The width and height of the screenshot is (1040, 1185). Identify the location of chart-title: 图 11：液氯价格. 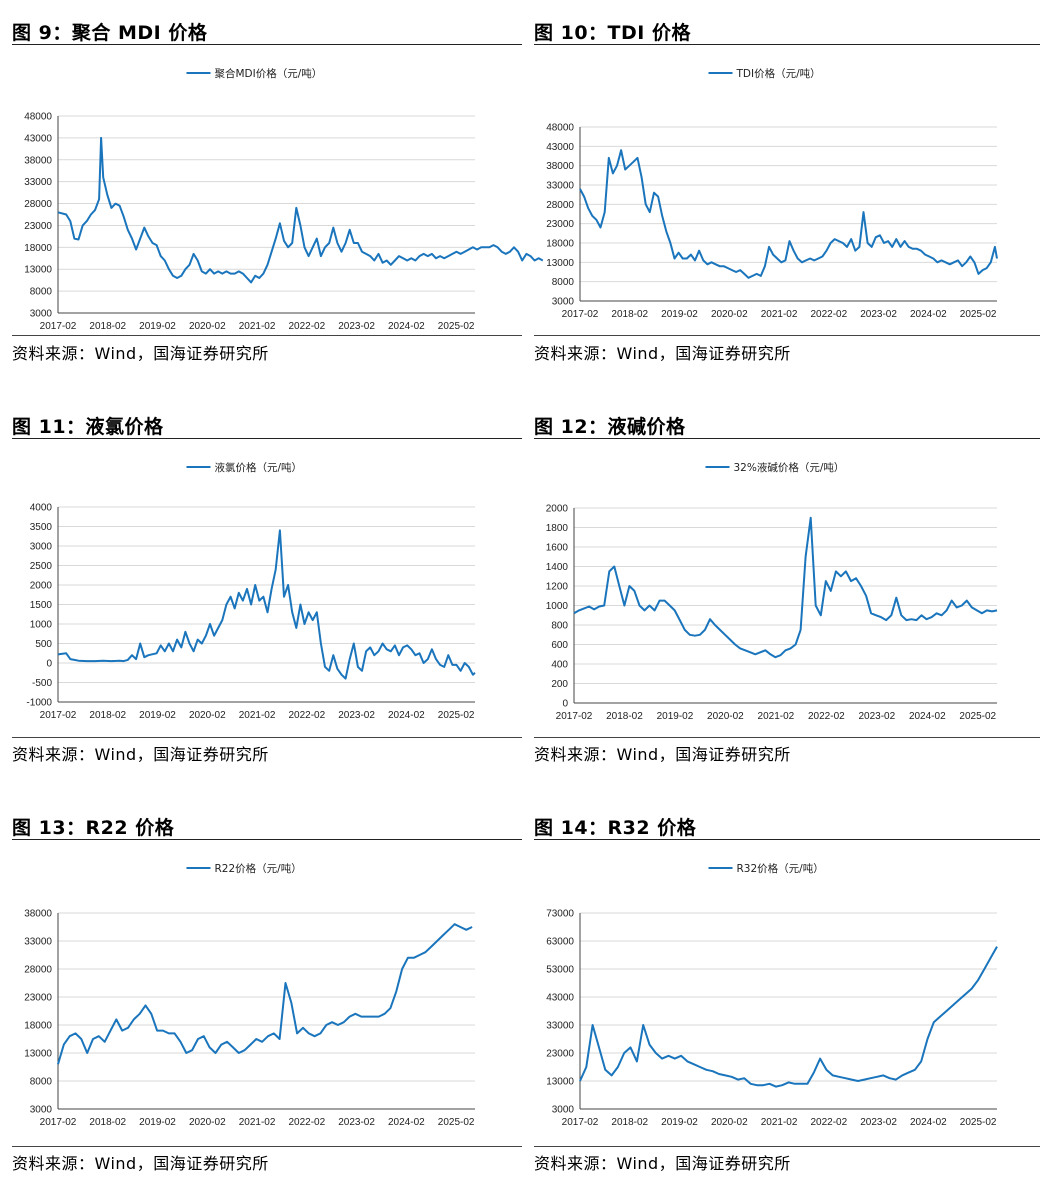
(88, 427).